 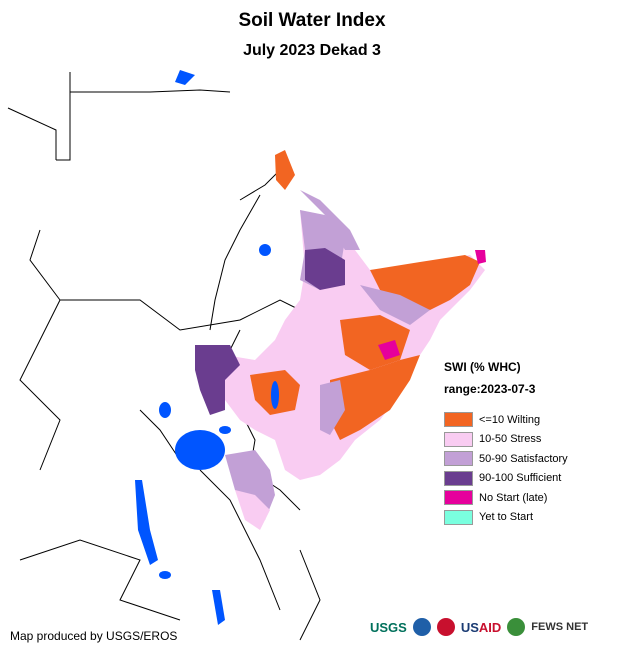 I want to click on fews-globe-icon, so click(x=516, y=627).